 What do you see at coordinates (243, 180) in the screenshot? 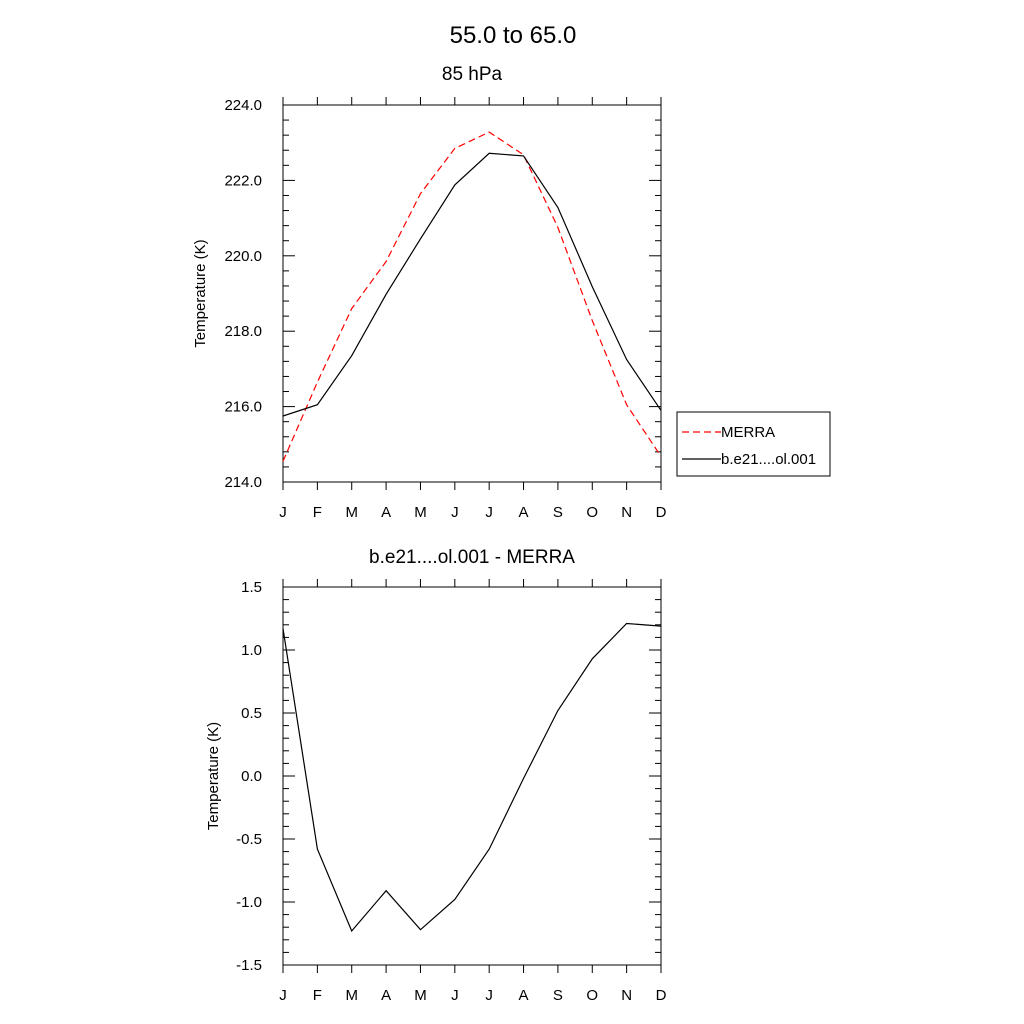
I see `y-tick-label: 222.0` at bounding box center [243, 180].